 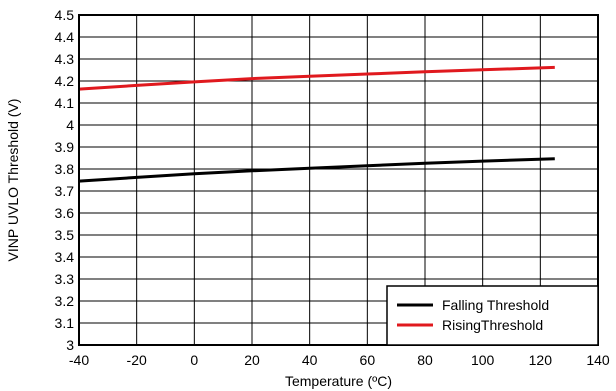 What do you see at coordinates (70, 345) in the screenshot?
I see `y-tick-label: 3` at bounding box center [70, 345].